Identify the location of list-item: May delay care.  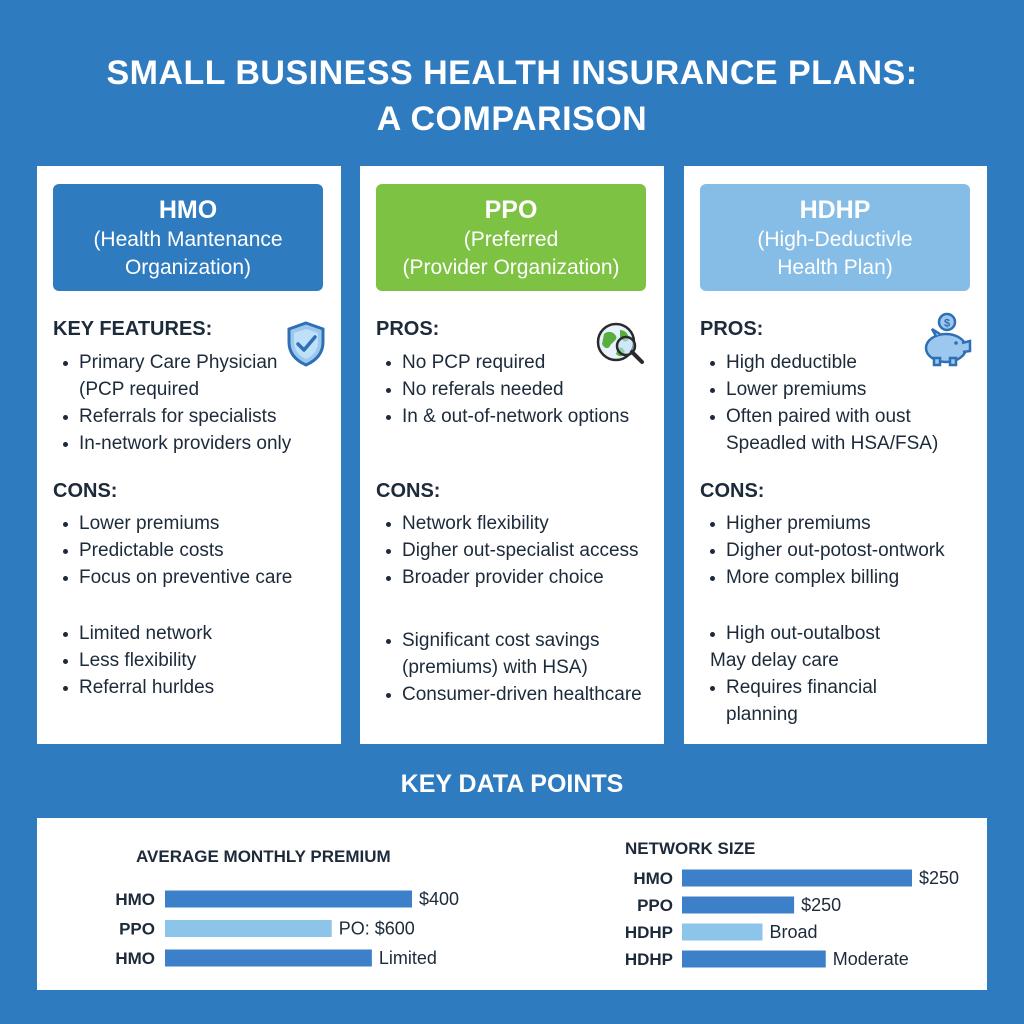
(774, 660).